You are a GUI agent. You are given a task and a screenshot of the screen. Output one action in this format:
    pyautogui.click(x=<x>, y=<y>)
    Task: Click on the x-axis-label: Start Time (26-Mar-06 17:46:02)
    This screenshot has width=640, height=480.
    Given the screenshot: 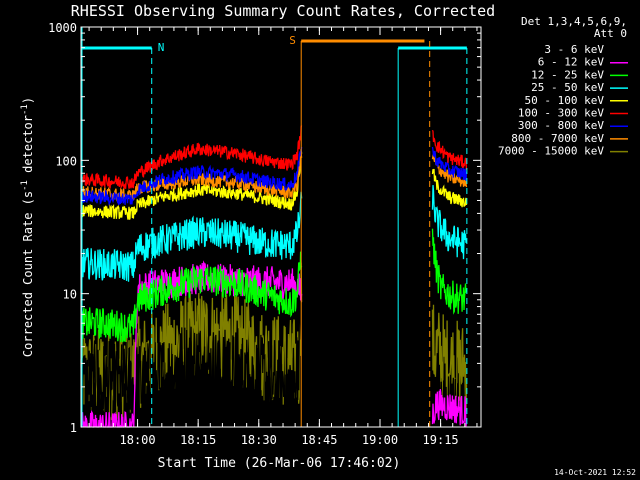 What is the action you would take?
    pyautogui.click(x=279, y=463)
    